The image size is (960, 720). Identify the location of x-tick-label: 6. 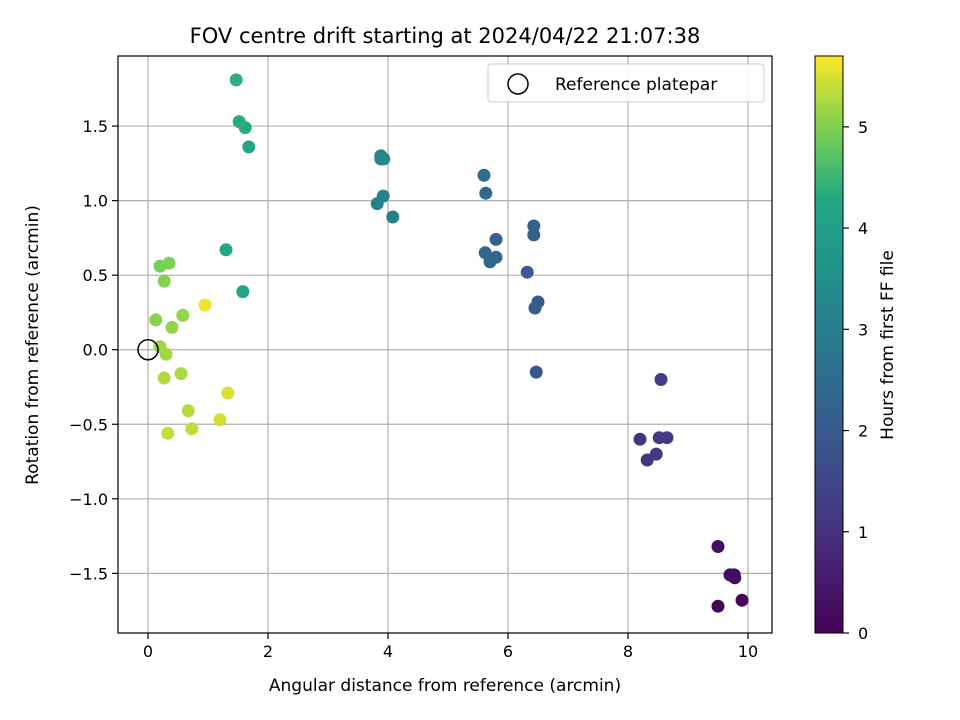
(508, 651).